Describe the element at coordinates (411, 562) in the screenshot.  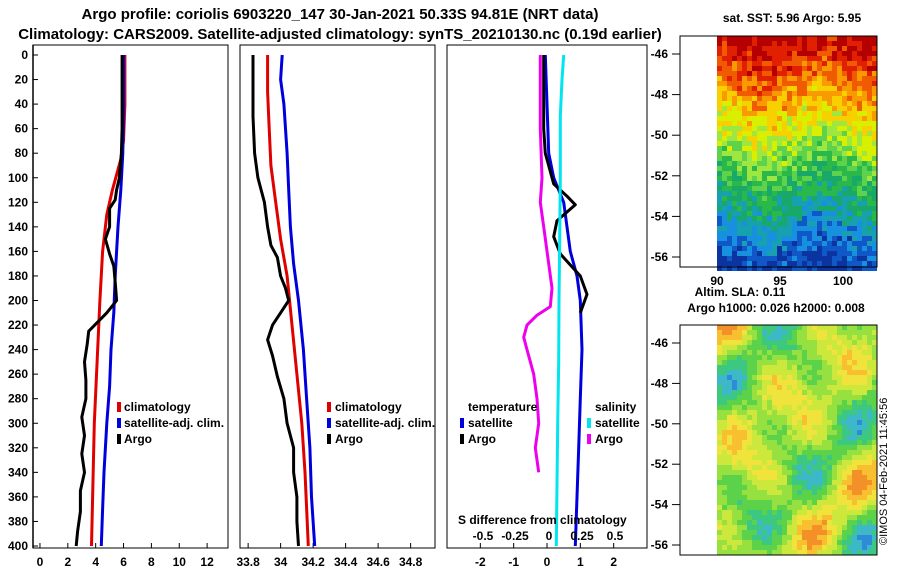
I see `x-tick-label: 34.8` at that location.